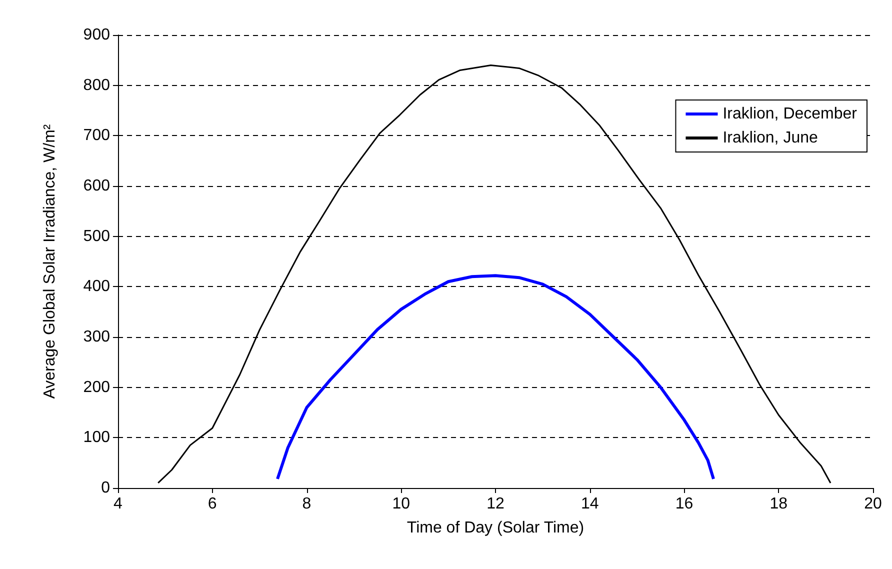 Image resolution: width=892 pixels, height=569 pixels. Describe the element at coordinates (684, 504) in the screenshot. I see `x-tick-label: 16` at that location.